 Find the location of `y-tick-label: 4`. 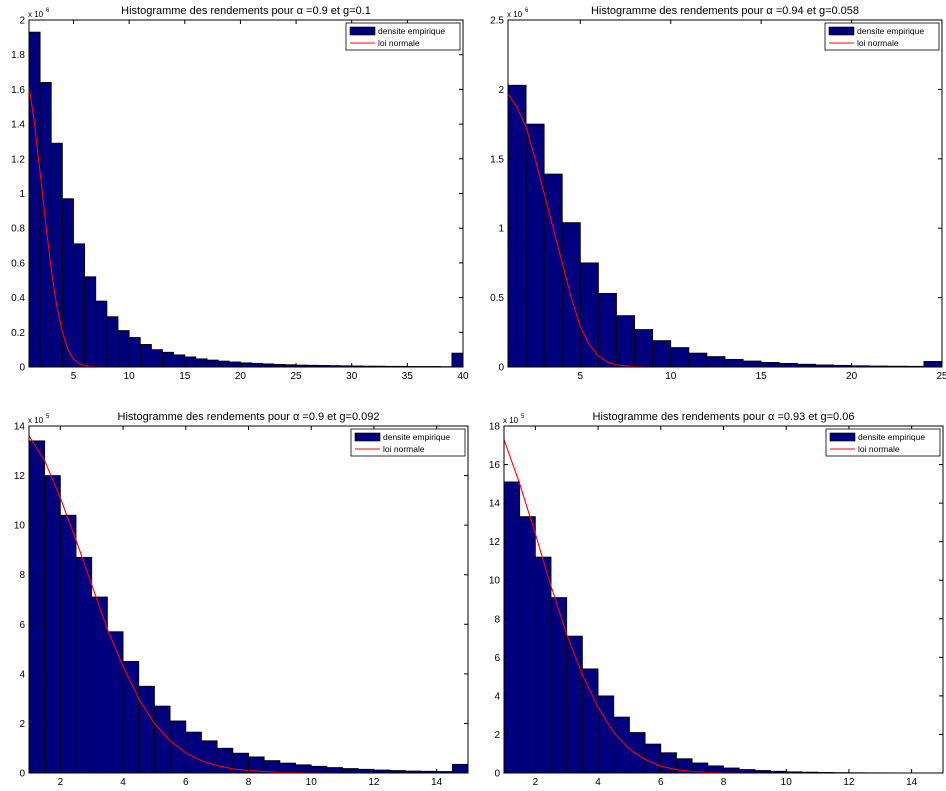

y-tick-label: 4 is located at coordinates (497, 696).